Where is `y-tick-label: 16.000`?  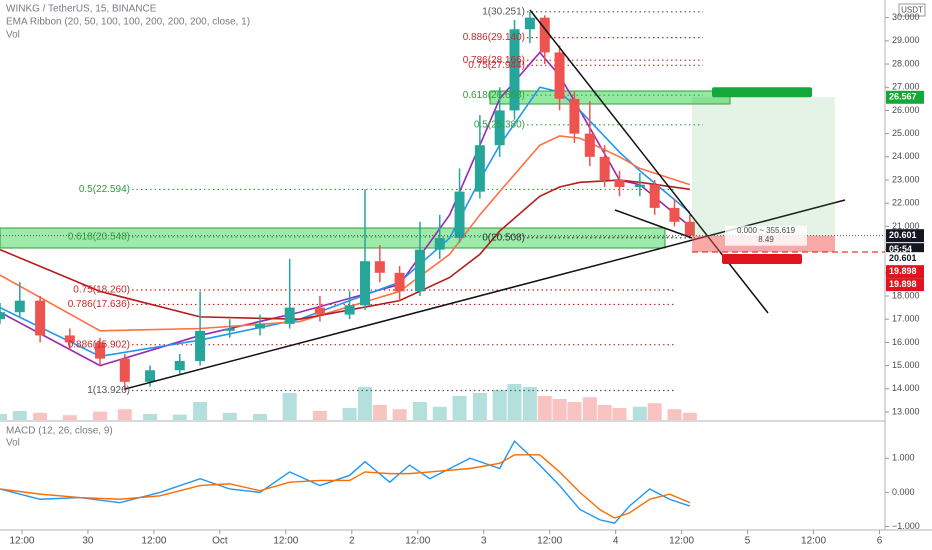 y-tick-label: 16.000 is located at coordinates (906, 342).